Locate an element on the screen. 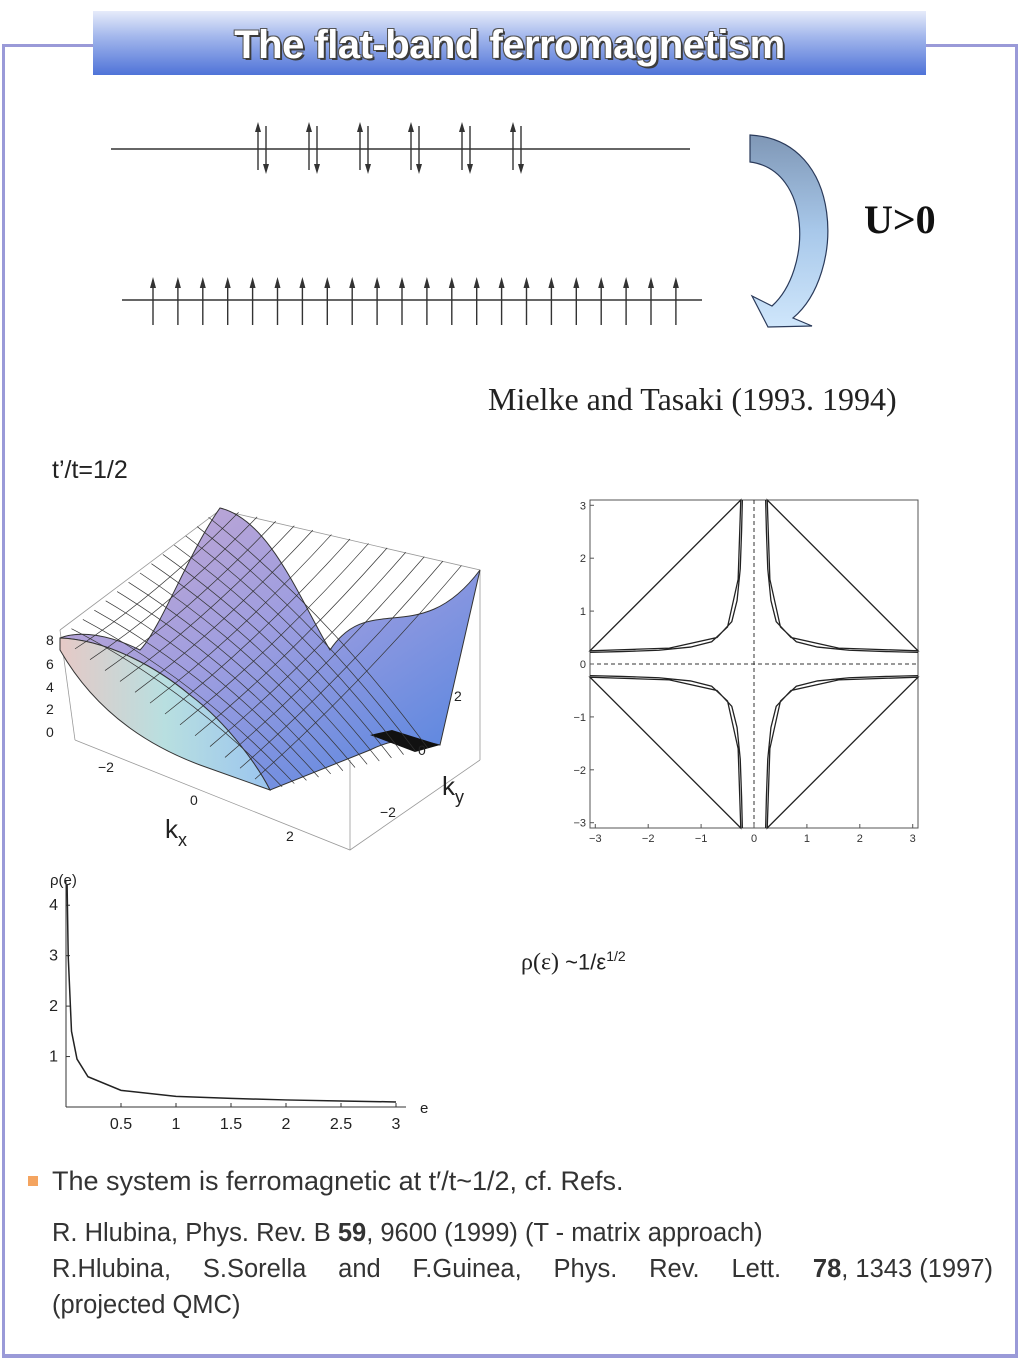 The height and width of the screenshot is (1365, 1024). dispersion-surface is located at coordinates (270, 649).